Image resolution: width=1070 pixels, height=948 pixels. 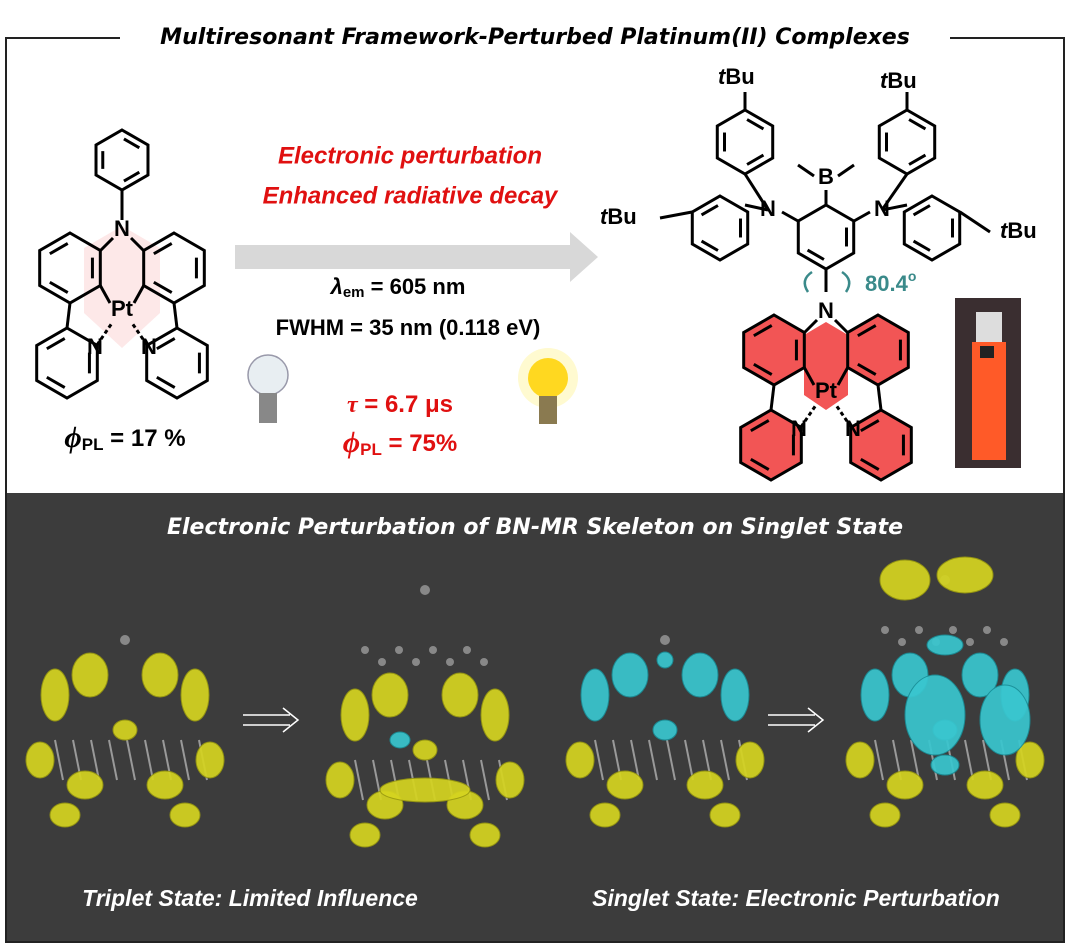 I want to click on quantum-yield-right: ϕPL = 75%, so click(x=400, y=443).